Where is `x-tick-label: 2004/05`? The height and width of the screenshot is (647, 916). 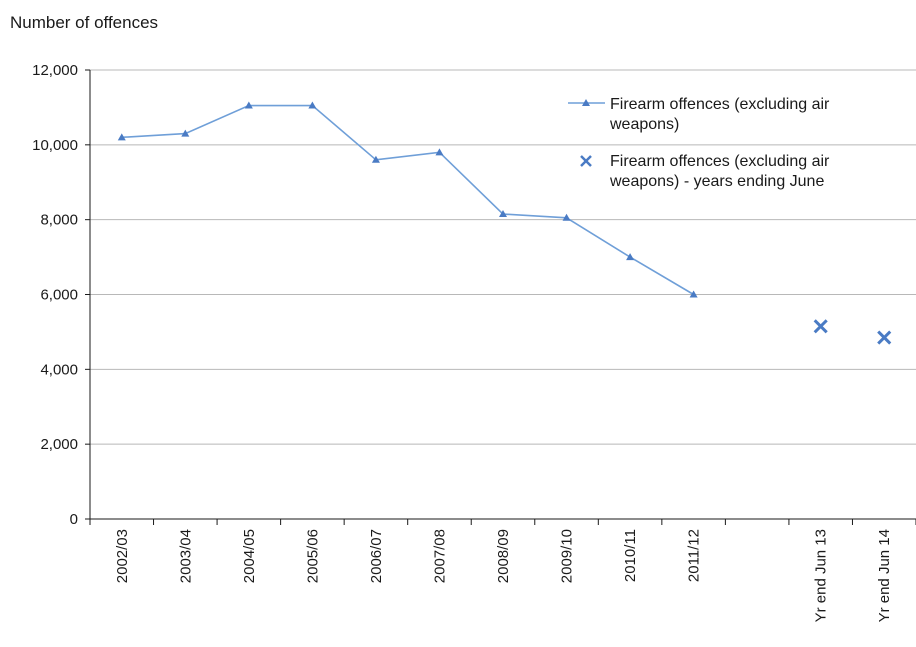
x-tick-label: 2004/05 is located at coordinates (249, 556).